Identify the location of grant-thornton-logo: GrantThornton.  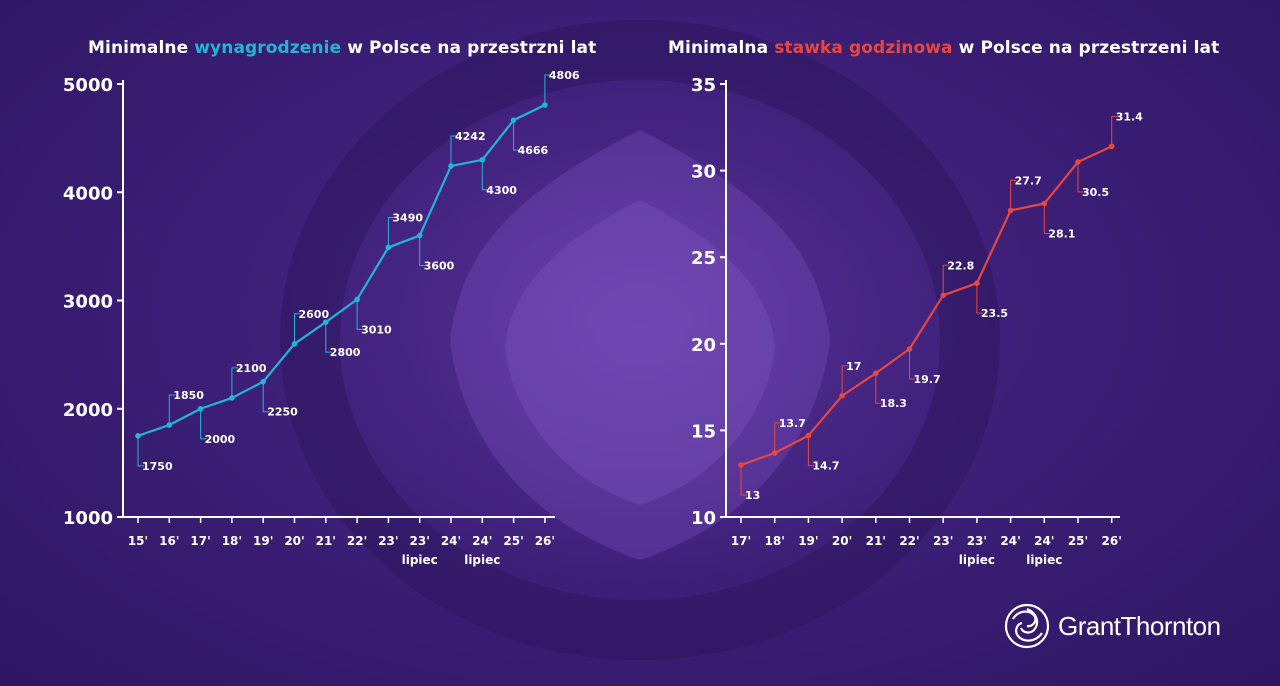
(1112, 626).